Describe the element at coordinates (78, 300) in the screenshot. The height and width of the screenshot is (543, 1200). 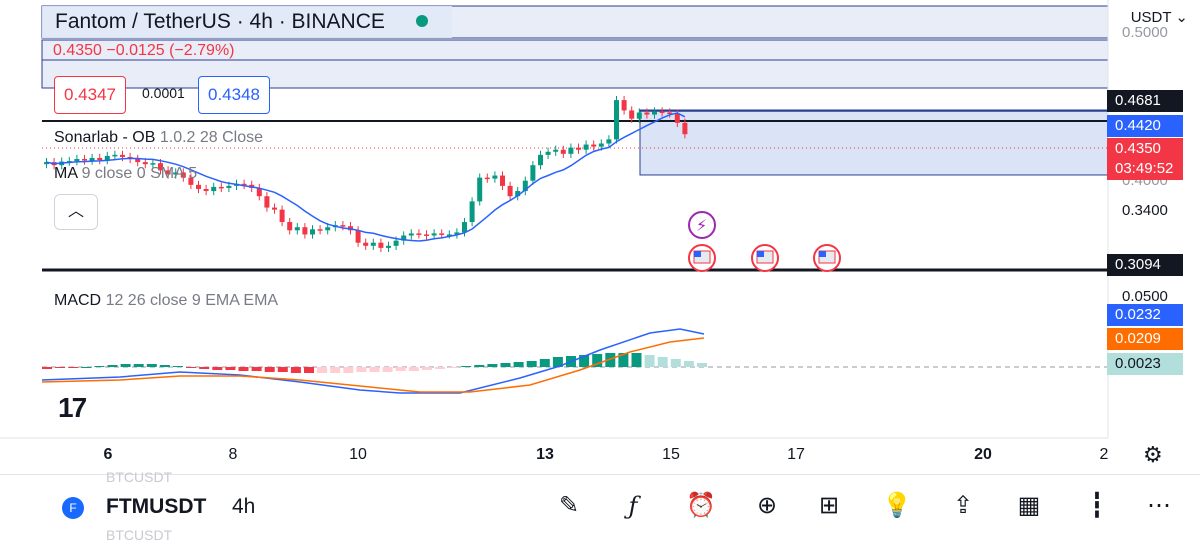
I see `macd-name: MACD` at that location.